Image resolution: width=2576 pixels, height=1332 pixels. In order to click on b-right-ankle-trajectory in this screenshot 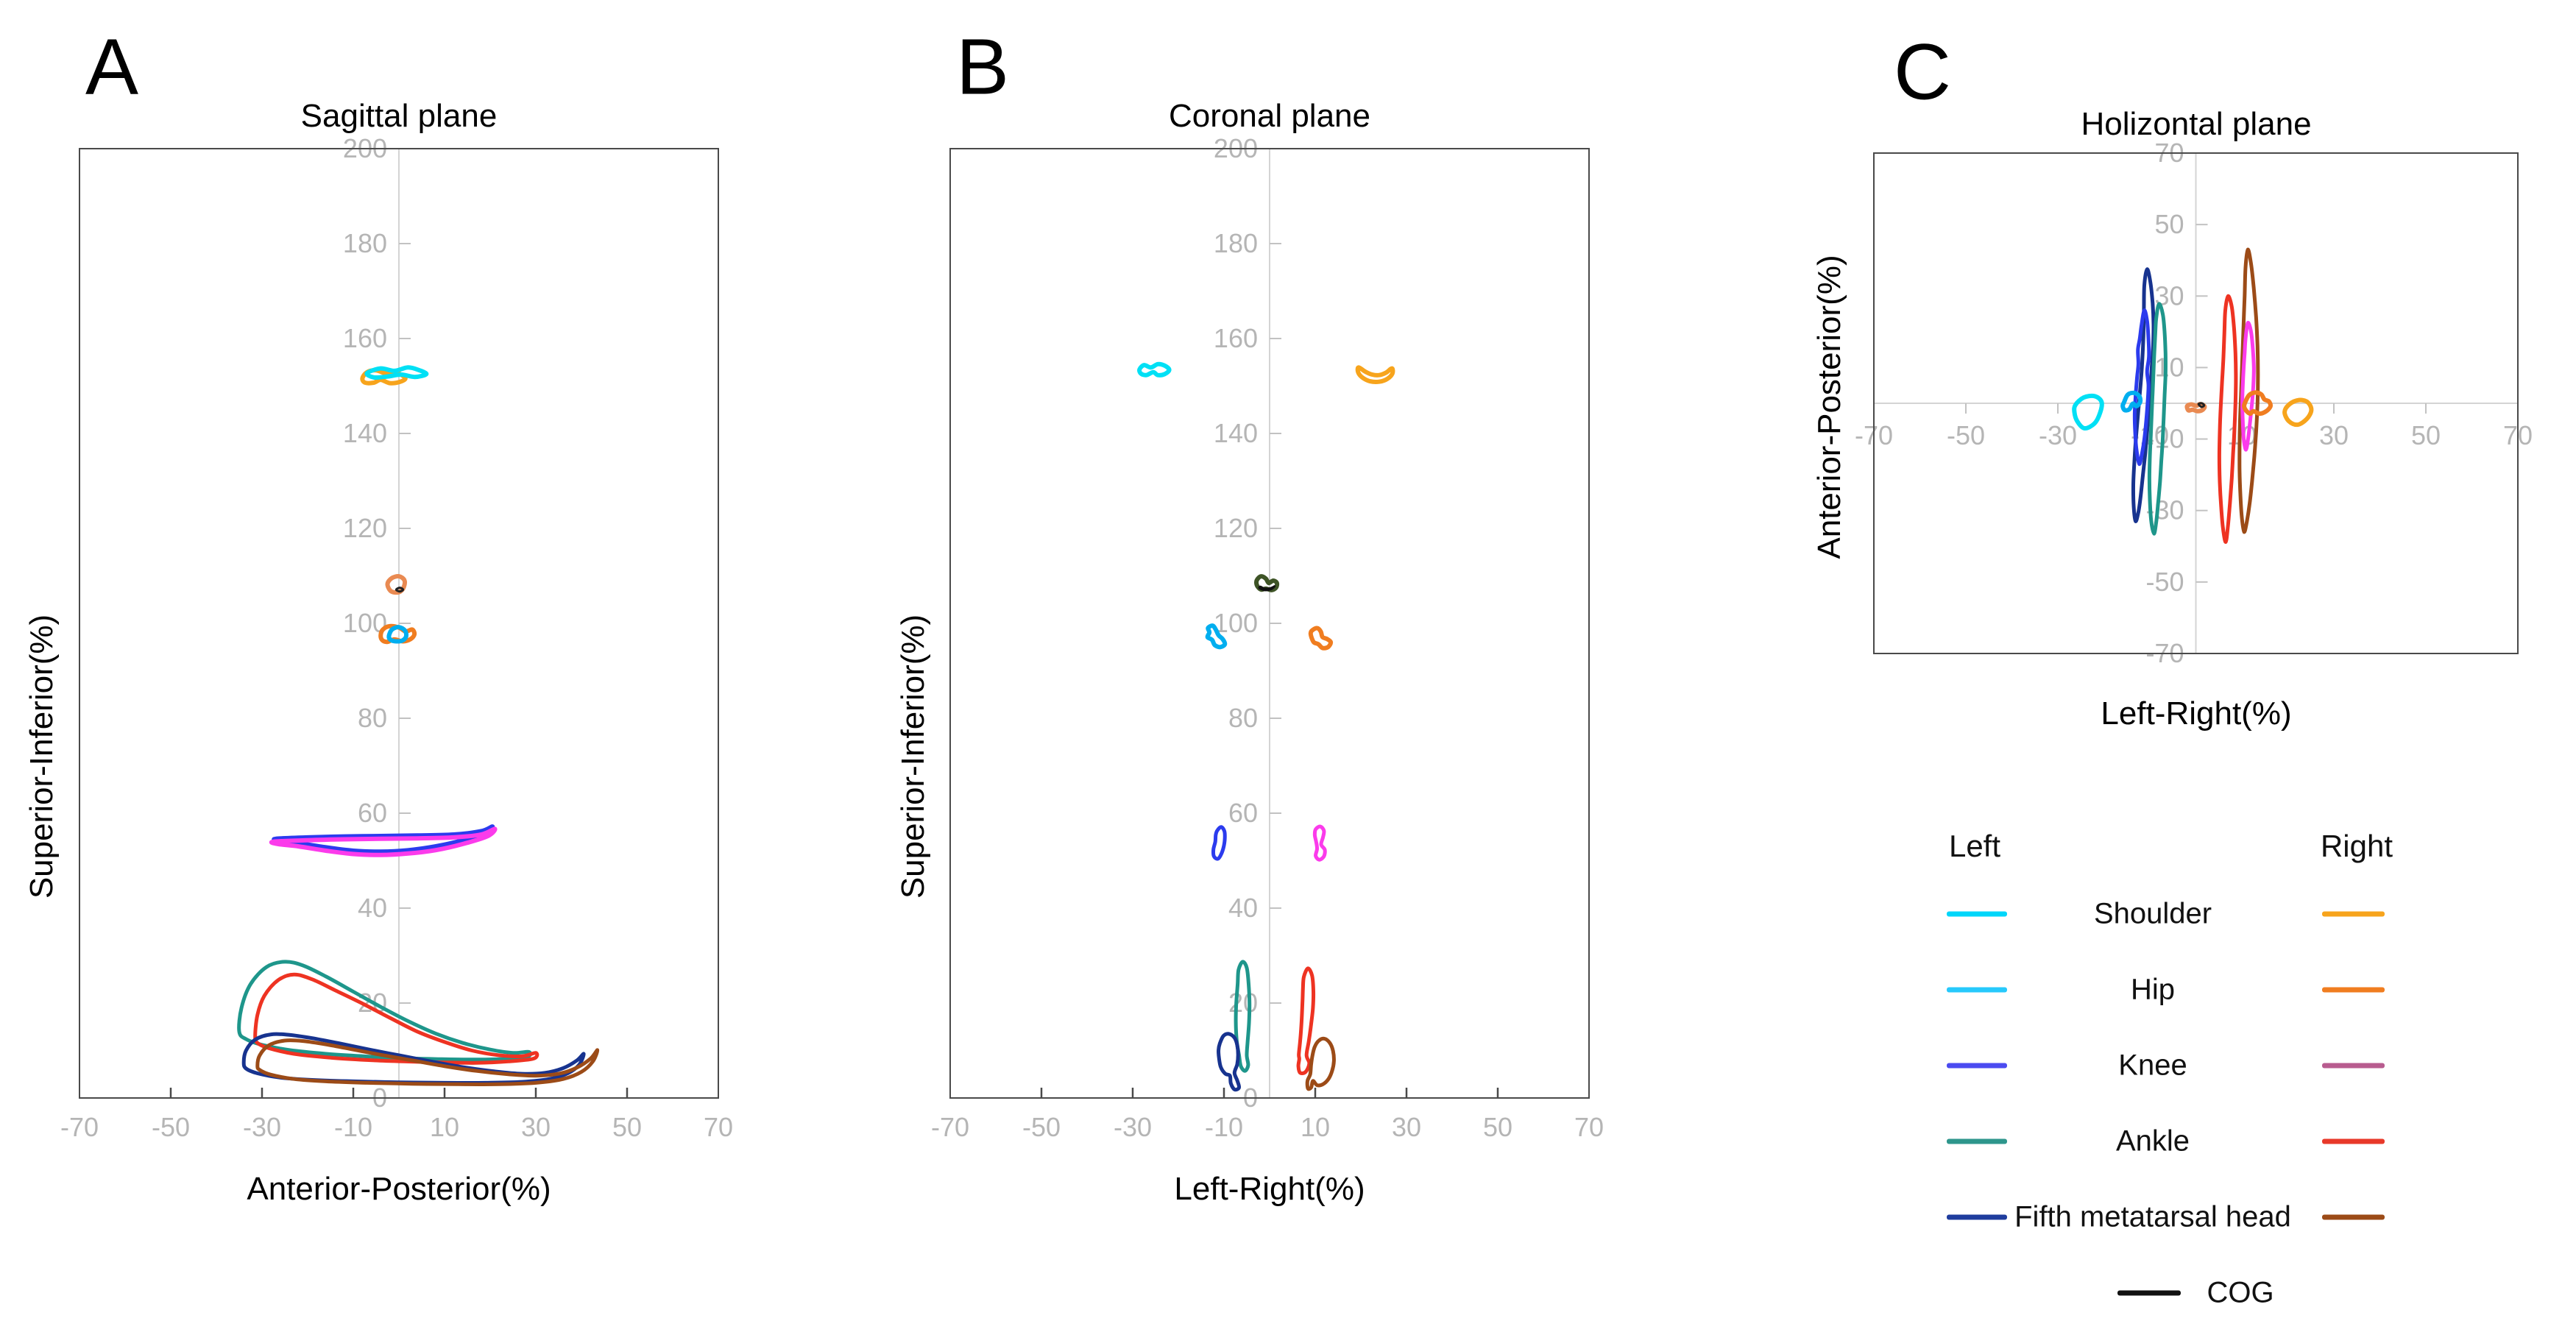, I will do `click(1306, 1021)`.